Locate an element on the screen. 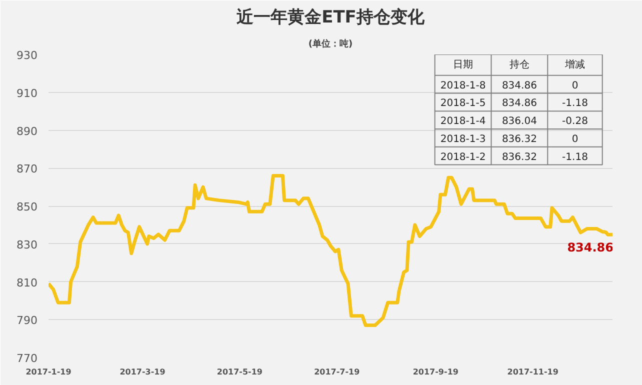 The width and height of the screenshot is (642, 385). annotation: 836.04 is located at coordinates (519, 122).